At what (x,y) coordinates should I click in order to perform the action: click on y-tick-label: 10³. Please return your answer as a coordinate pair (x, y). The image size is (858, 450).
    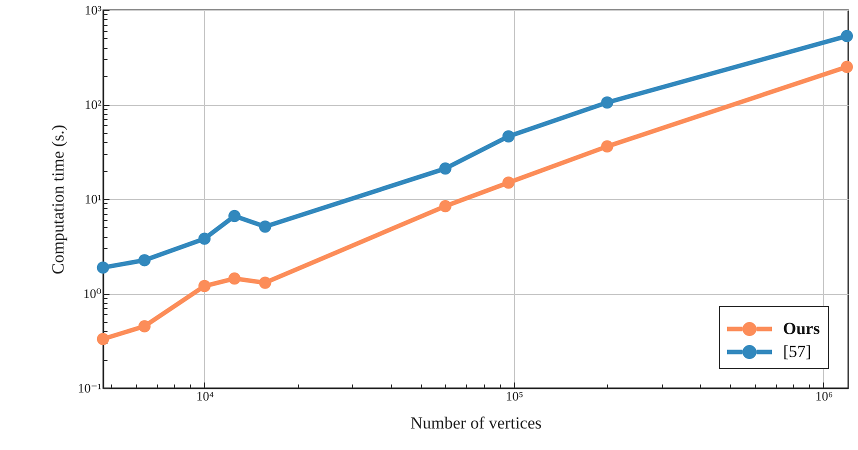
    Looking at the image, I should click on (93, 10).